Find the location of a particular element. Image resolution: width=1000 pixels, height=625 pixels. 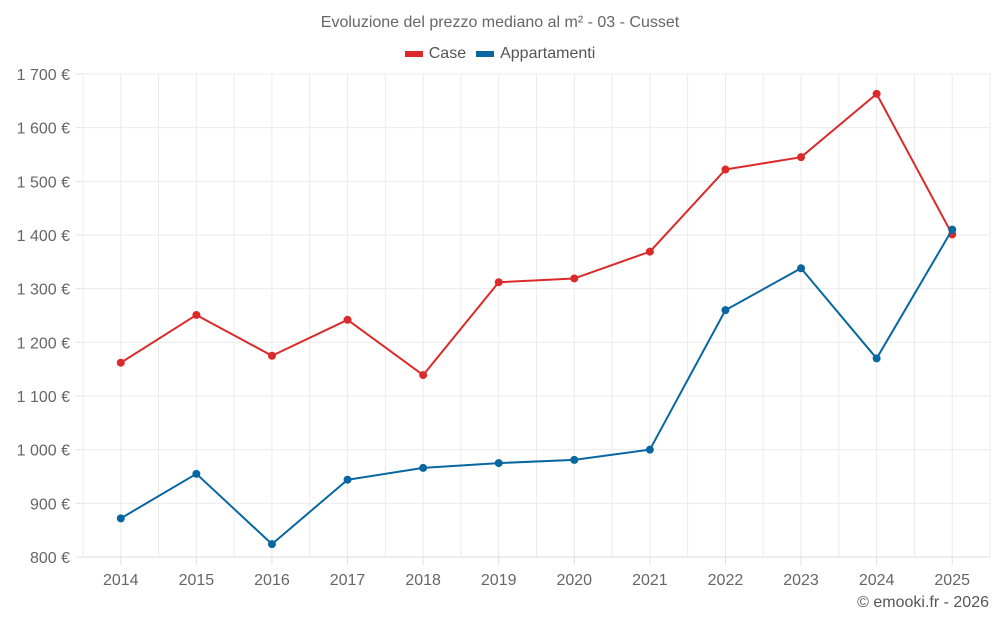

x-tick-label: 2018 is located at coordinates (423, 580).